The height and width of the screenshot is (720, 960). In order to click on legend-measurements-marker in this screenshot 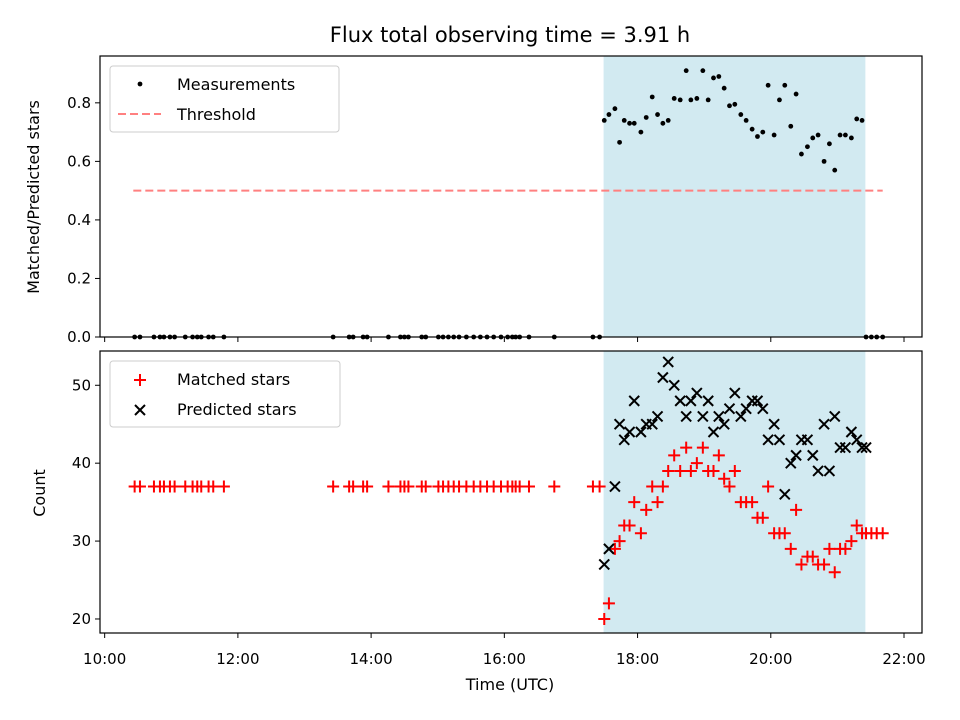, I will do `click(140, 84)`.